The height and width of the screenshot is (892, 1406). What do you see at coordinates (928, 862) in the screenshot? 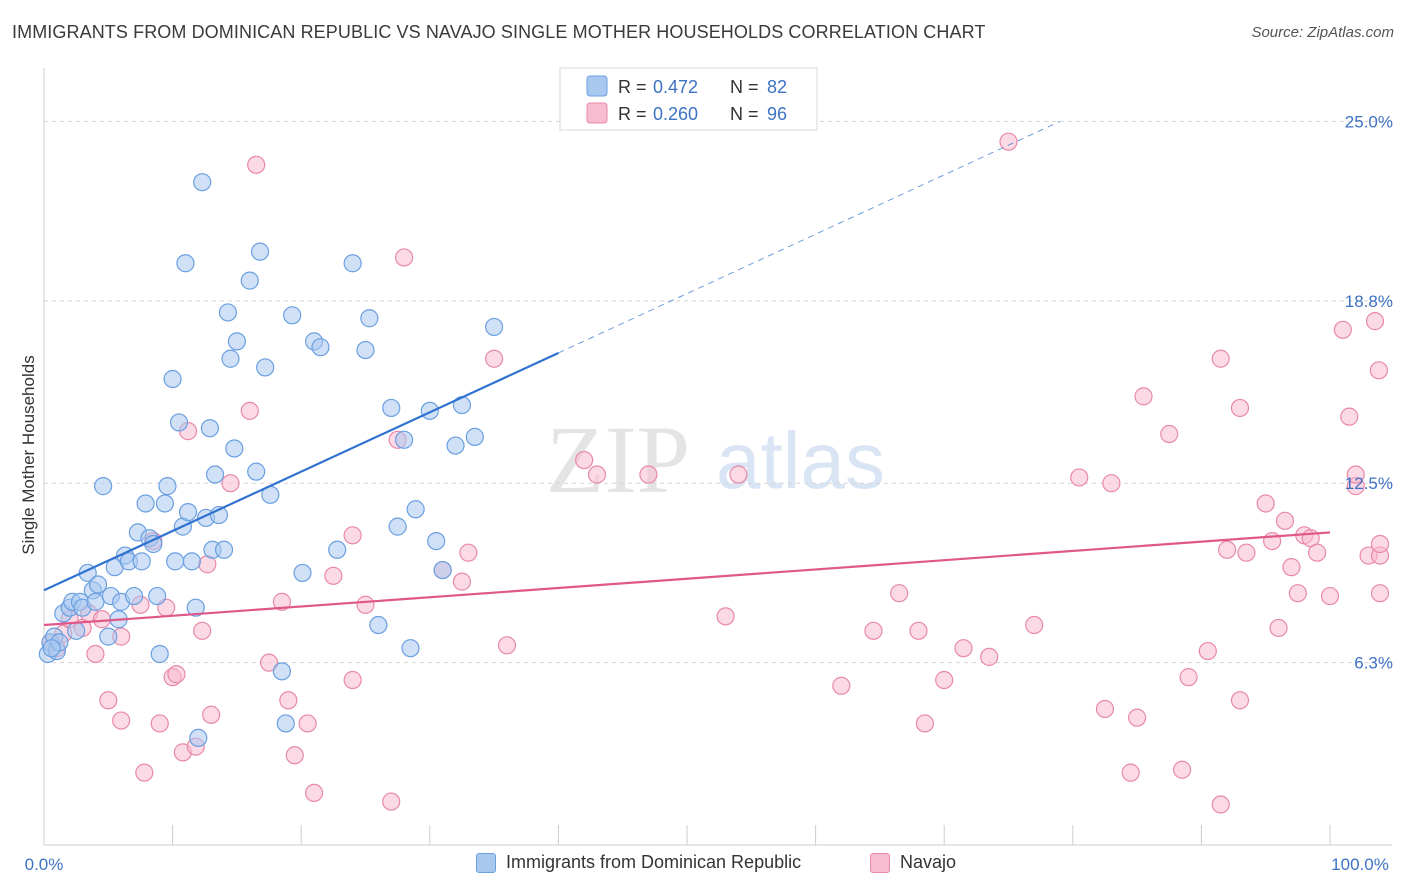
I see `legend-label-navajo: Navajo` at bounding box center [928, 862].